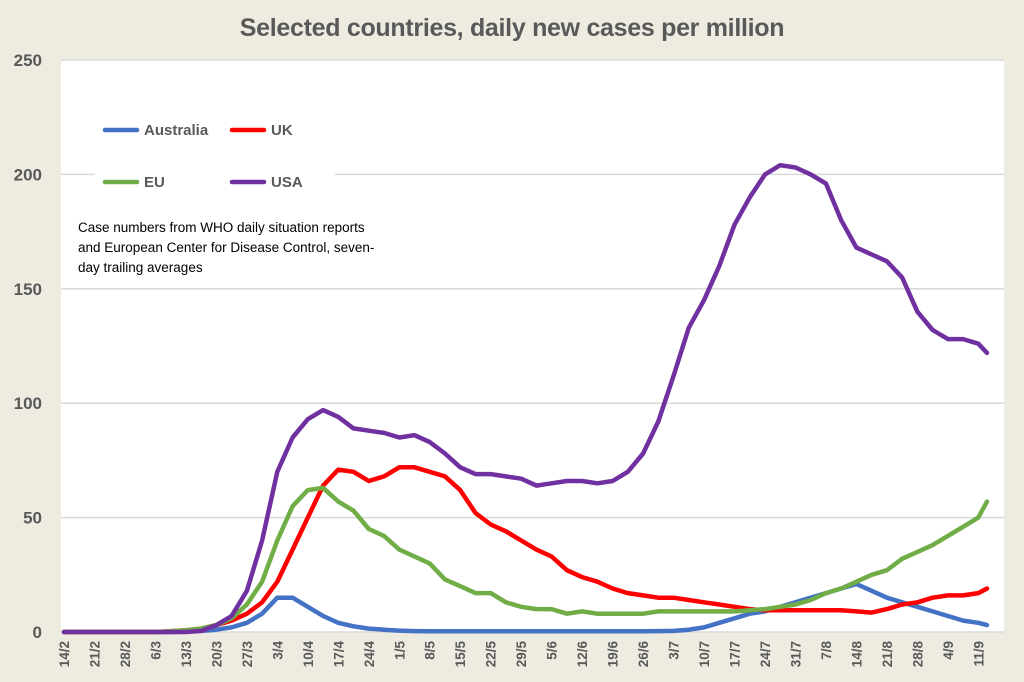  What do you see at coordinates (856, 654) in the screenshot?
I see `x-tick-label: 14/8` at bounding box center [856, 654].